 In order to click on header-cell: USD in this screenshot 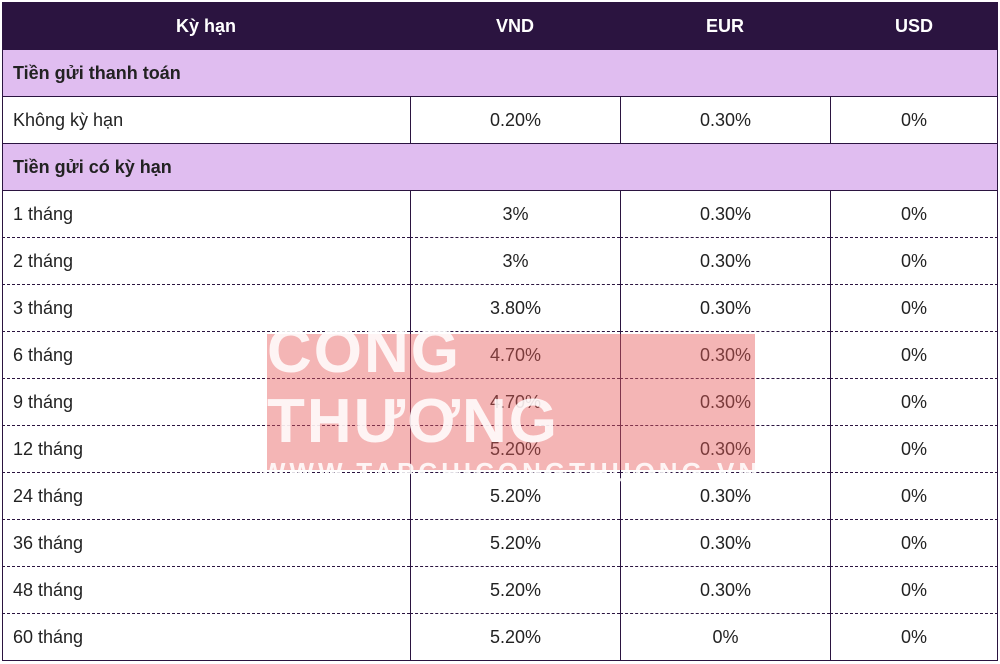, I will do `click(914, 26)`.